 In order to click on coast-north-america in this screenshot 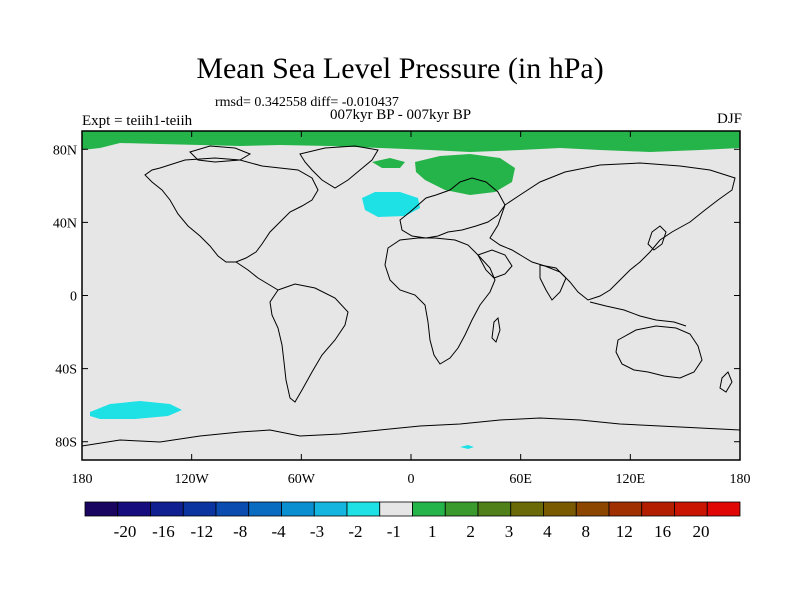, I will do `click(231, 210)`.